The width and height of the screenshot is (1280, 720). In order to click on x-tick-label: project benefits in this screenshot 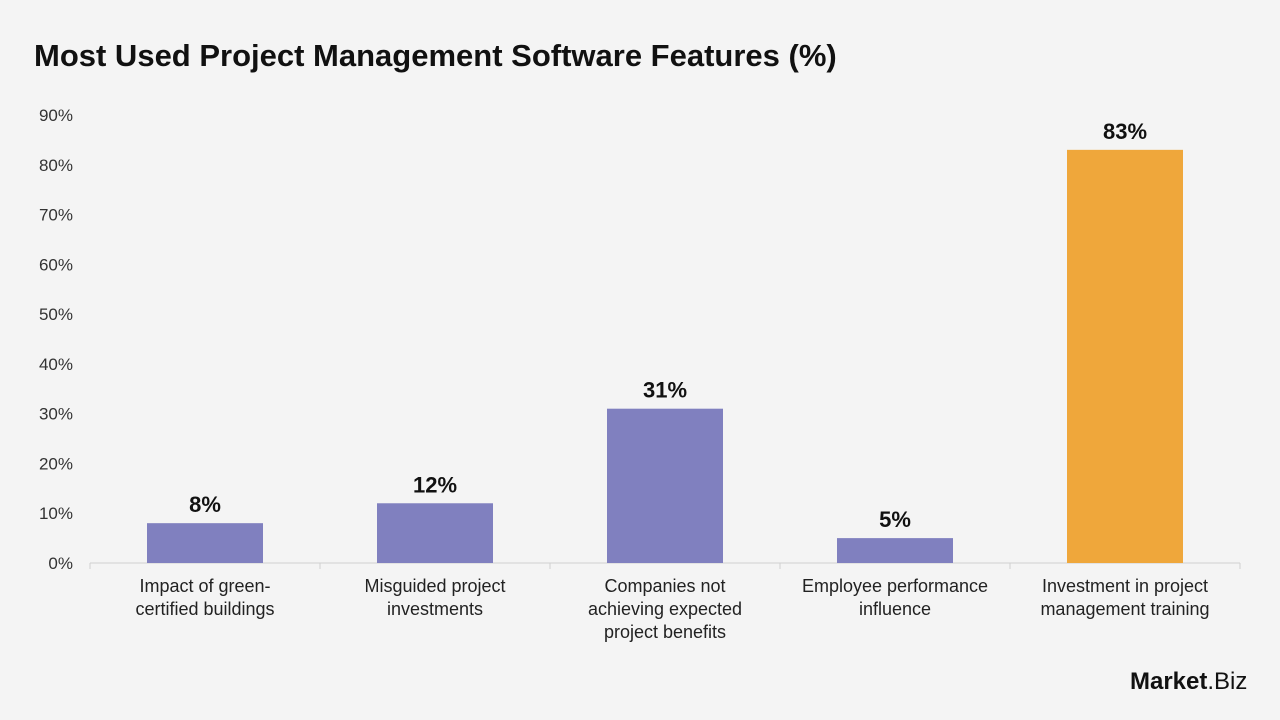, I will do `click(665, 632)`.